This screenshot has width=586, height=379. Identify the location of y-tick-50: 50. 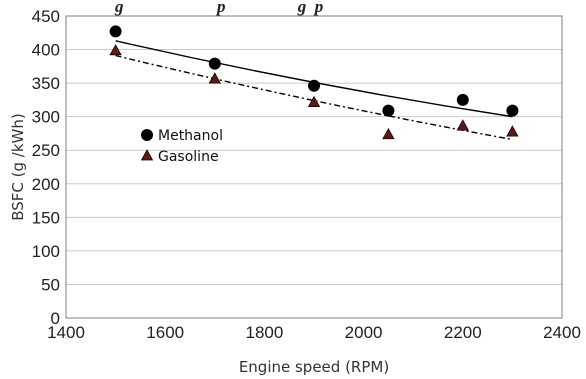
(50, 284).